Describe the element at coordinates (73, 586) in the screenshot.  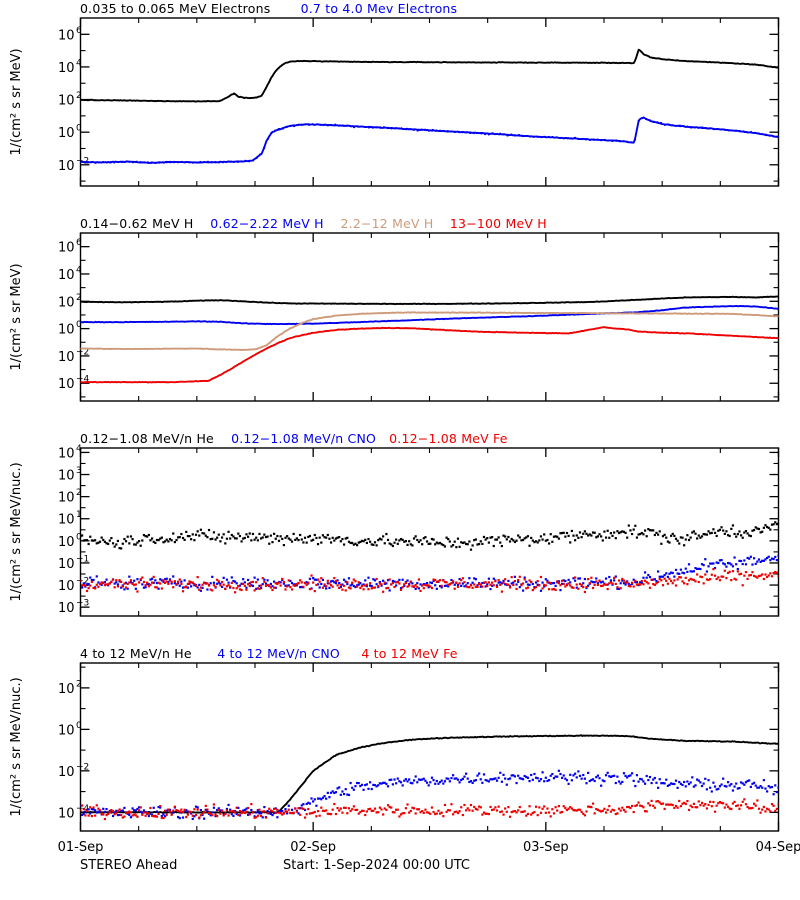
I see `y-tick-label: 10 −2` at that location.